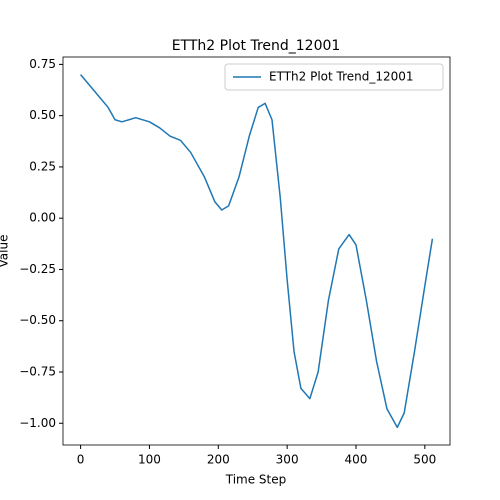 This screenshot has height=500, width=500. I want to click on y-tick-label: −0.25, so click(37, 269).